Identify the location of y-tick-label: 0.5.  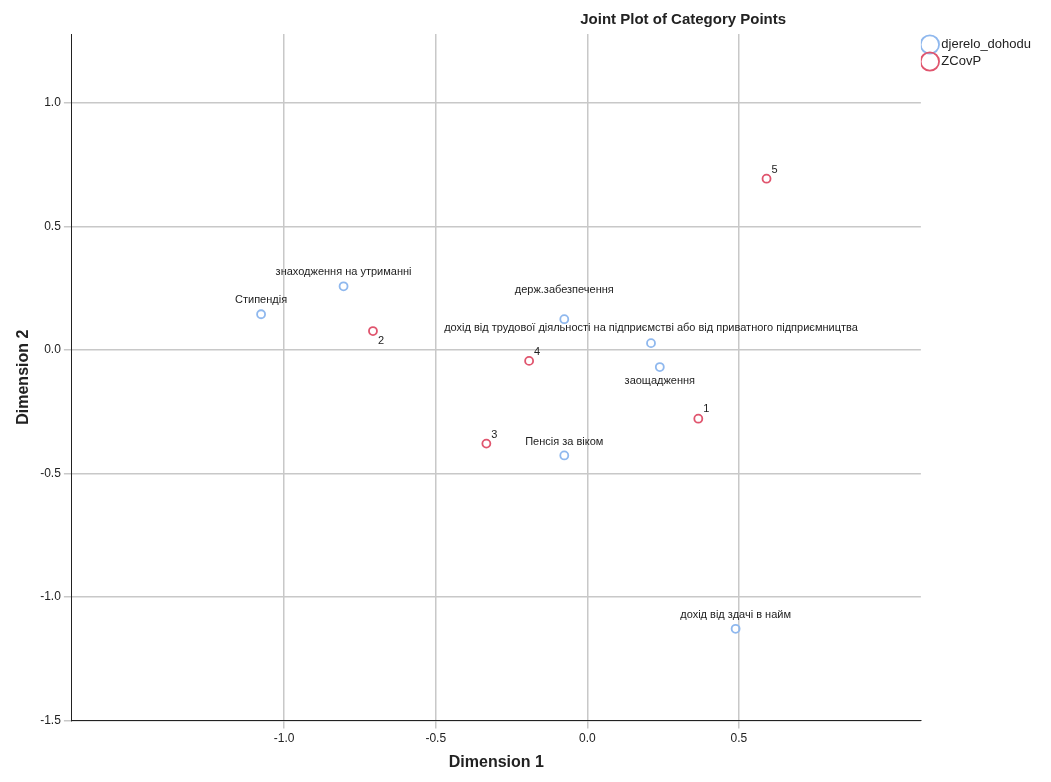
(53, 225).